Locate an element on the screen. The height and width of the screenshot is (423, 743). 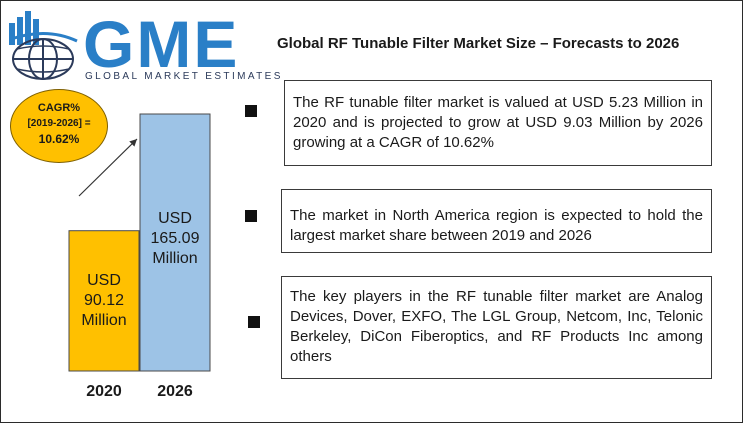
cagr-heading: CAGR% is located at coordinates (59, 108).